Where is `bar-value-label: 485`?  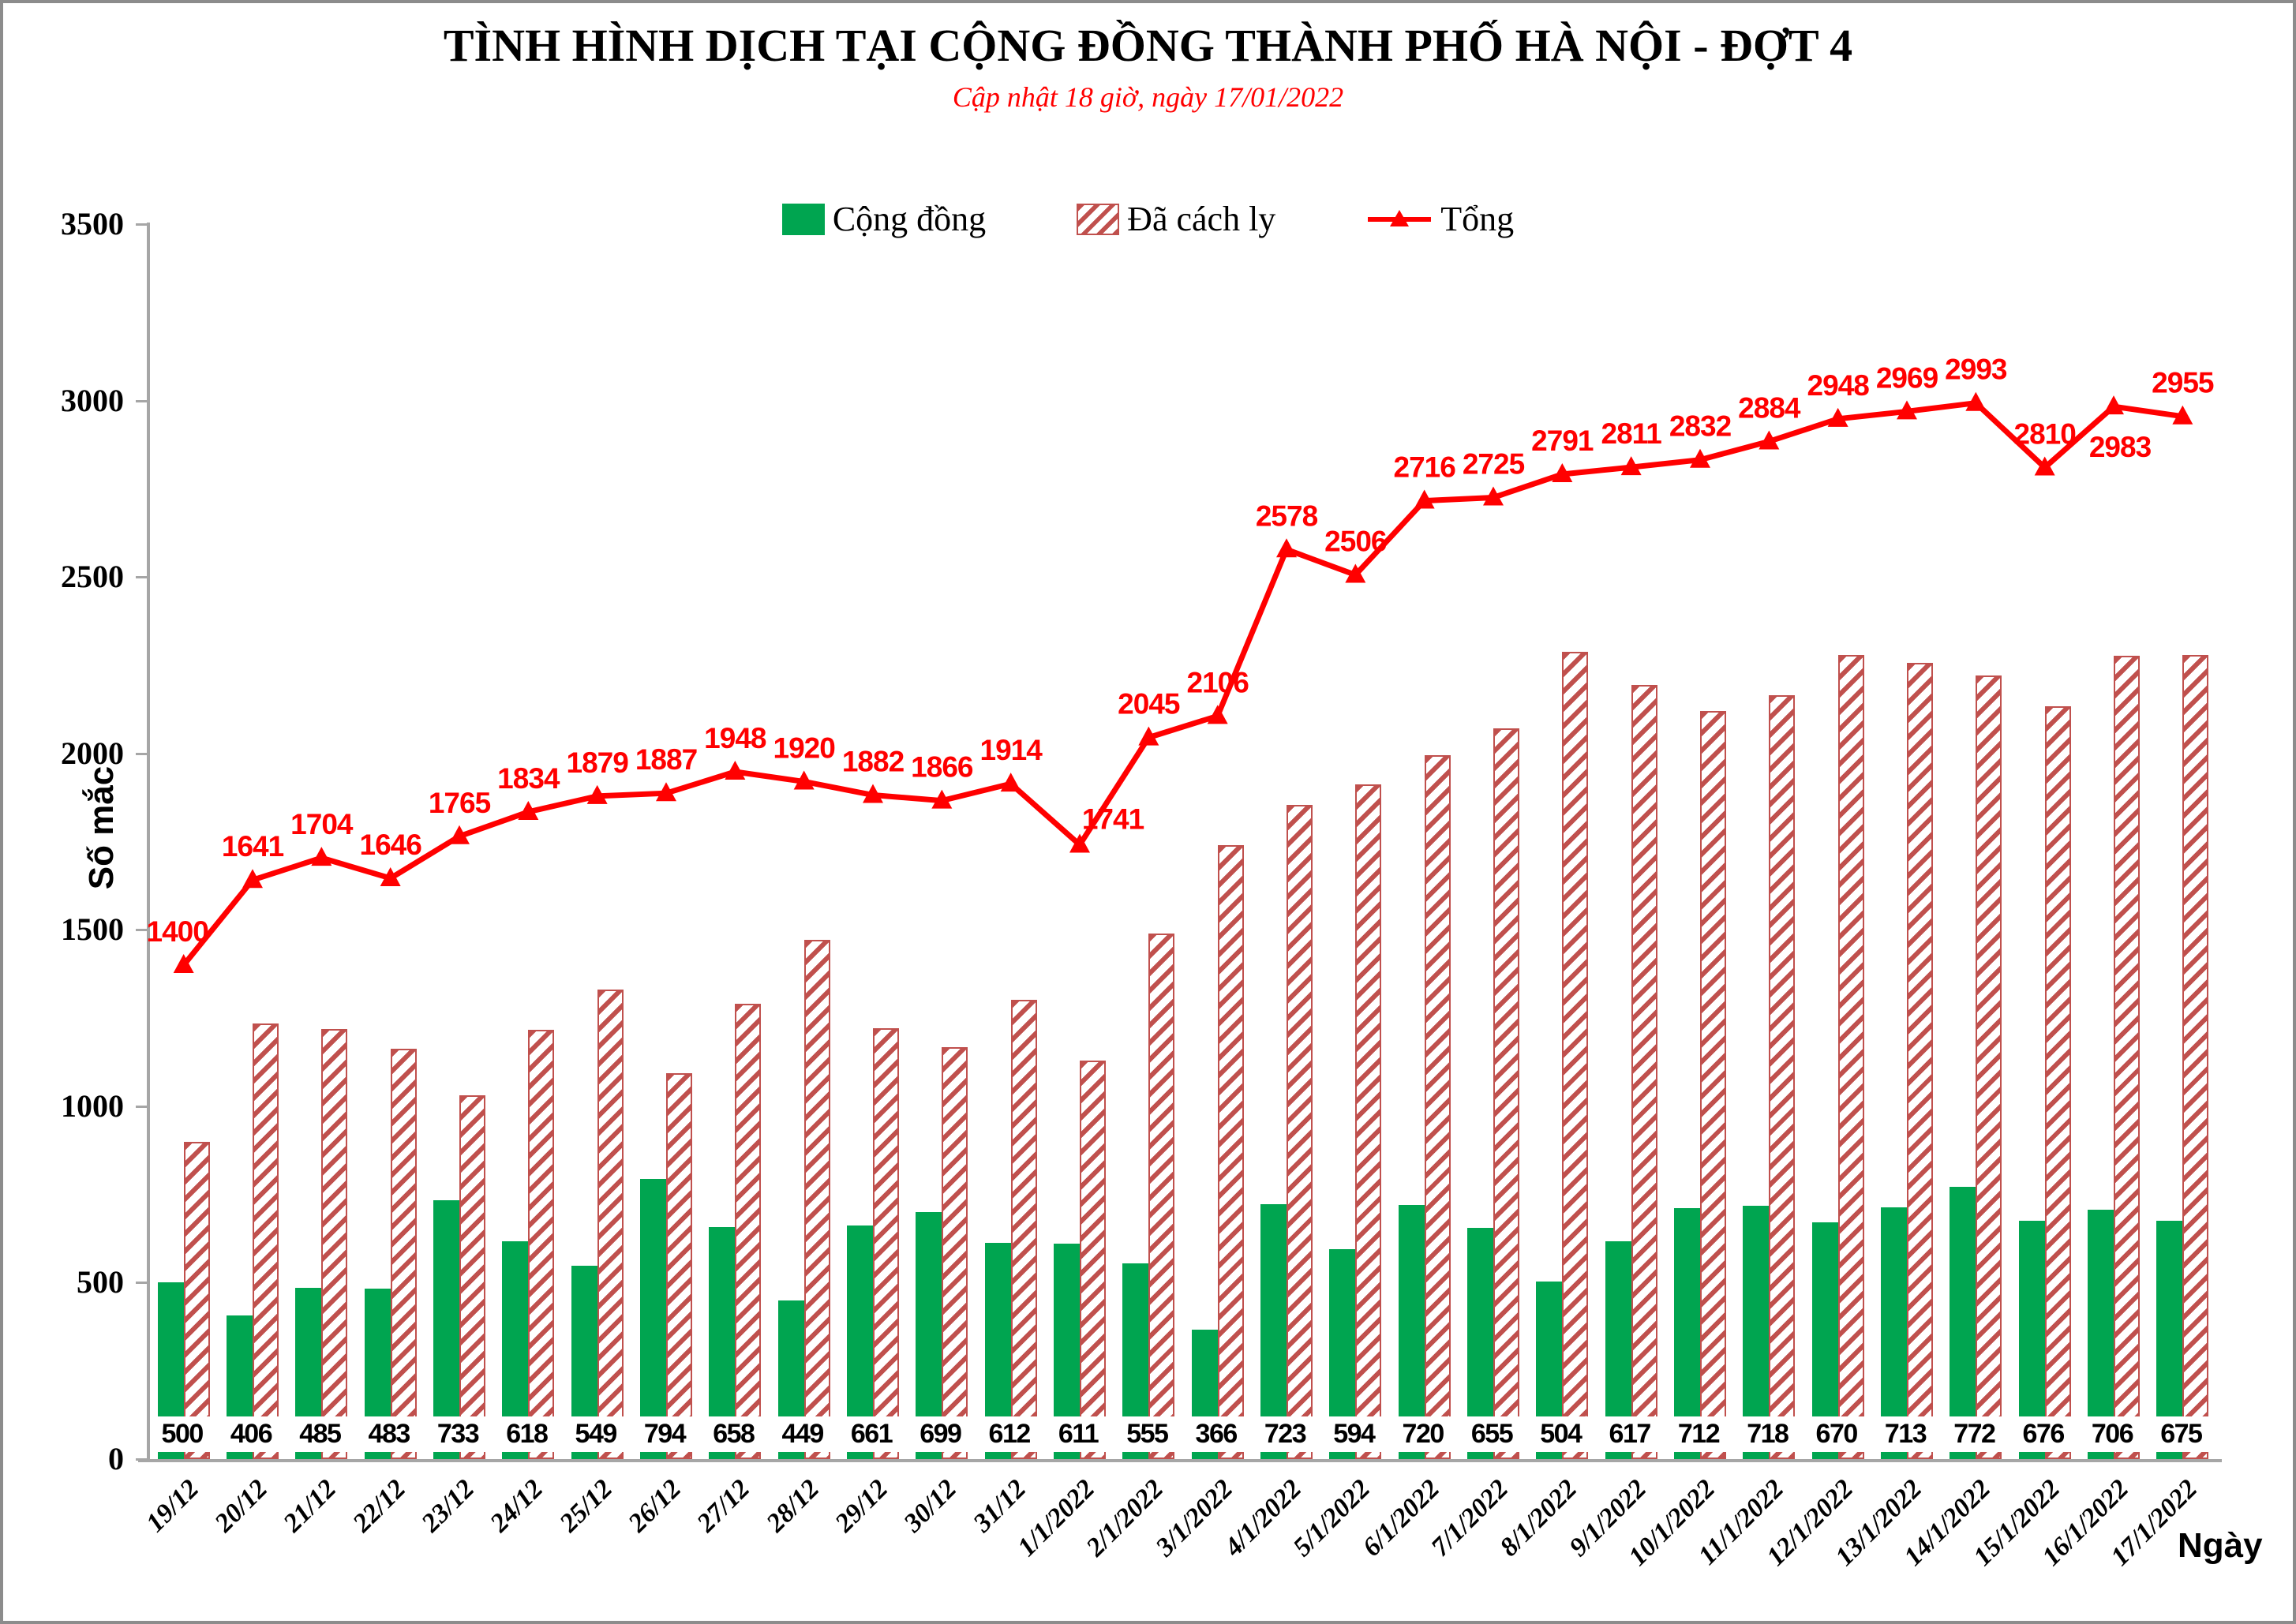
bar-value-label: 485 is located at coordinates (320, 1434).